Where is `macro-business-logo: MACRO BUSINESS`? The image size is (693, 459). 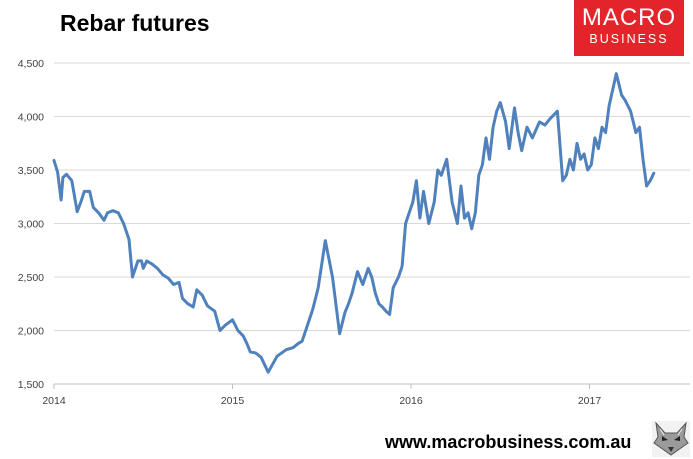
macro-business-logo: MACRO BUSINESS is located at coordinates (629, 28).